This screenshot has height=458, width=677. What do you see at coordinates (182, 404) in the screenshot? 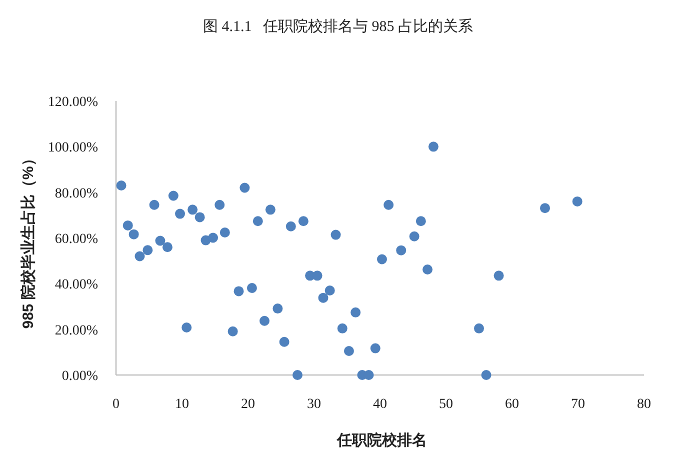
I see `x-tick-label: 10` at bounding box center [182, 404].